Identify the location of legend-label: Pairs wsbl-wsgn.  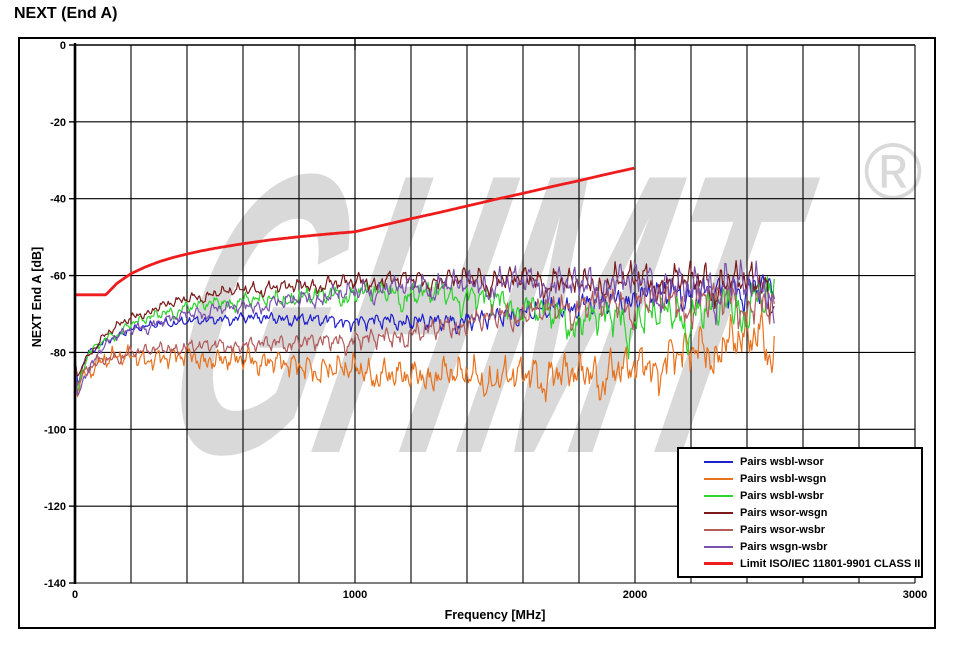
(783, 478).